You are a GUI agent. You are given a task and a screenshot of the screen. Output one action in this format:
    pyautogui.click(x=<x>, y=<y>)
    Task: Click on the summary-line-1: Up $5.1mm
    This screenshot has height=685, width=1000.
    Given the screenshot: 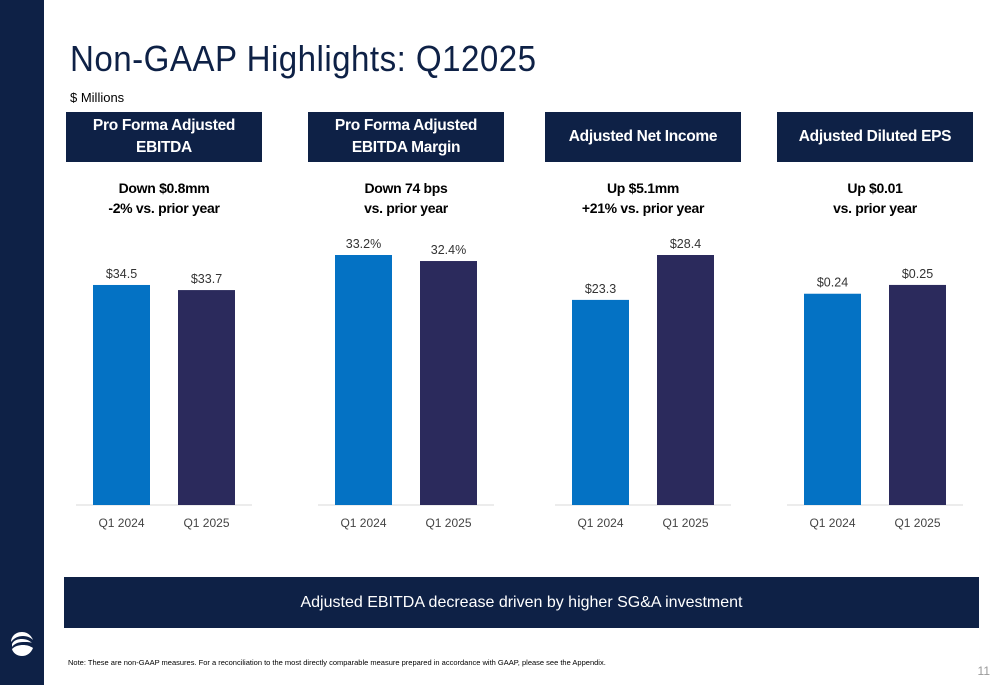 What is the action you would take?
    pyautogui.click(x=643, y=188)
    